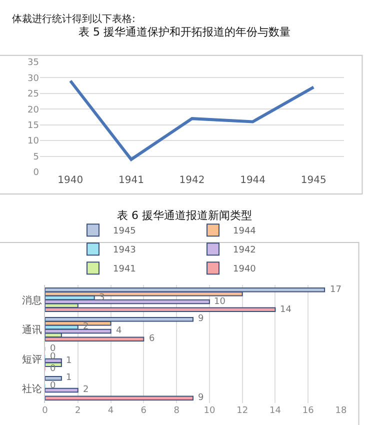 The height and width of the screenshot is (425, 369). What do you see at coordinates (78, 411) in the screenshot?
I see `x-tick-label: 2` at bounding box center [78, 411].